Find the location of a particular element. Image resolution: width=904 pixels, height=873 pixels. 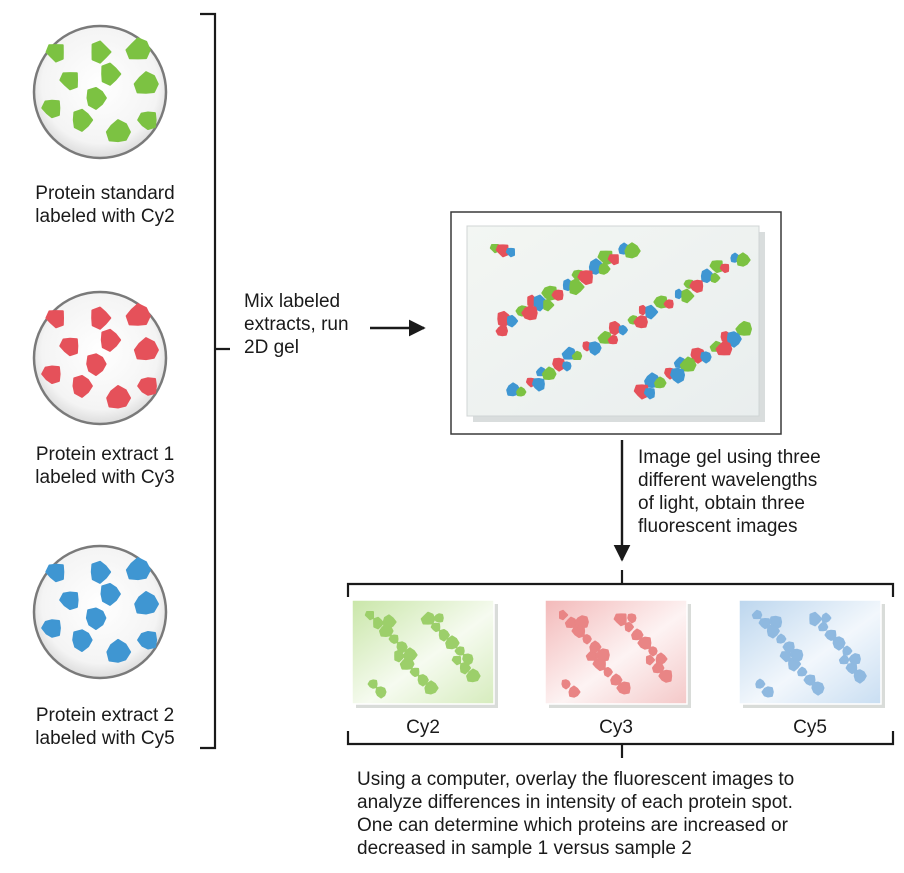

samples-bracket is located at coordinates (215, 381).